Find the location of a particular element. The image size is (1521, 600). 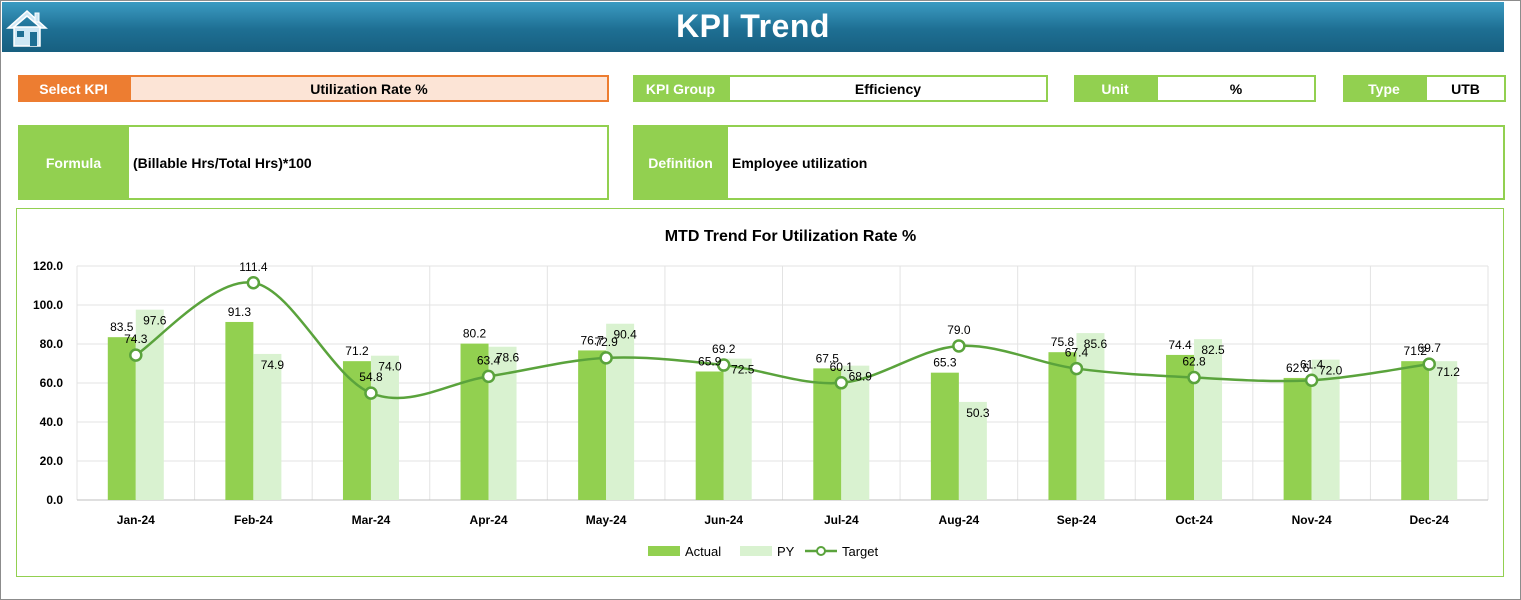

type-label: Type is located at coordinates (1384, 88).